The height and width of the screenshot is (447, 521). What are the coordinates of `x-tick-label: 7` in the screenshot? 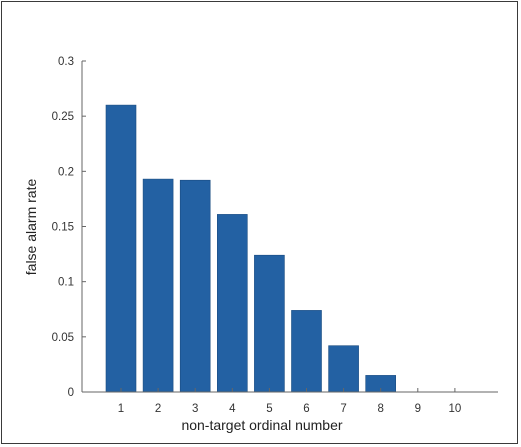 It's located at (343, 409).